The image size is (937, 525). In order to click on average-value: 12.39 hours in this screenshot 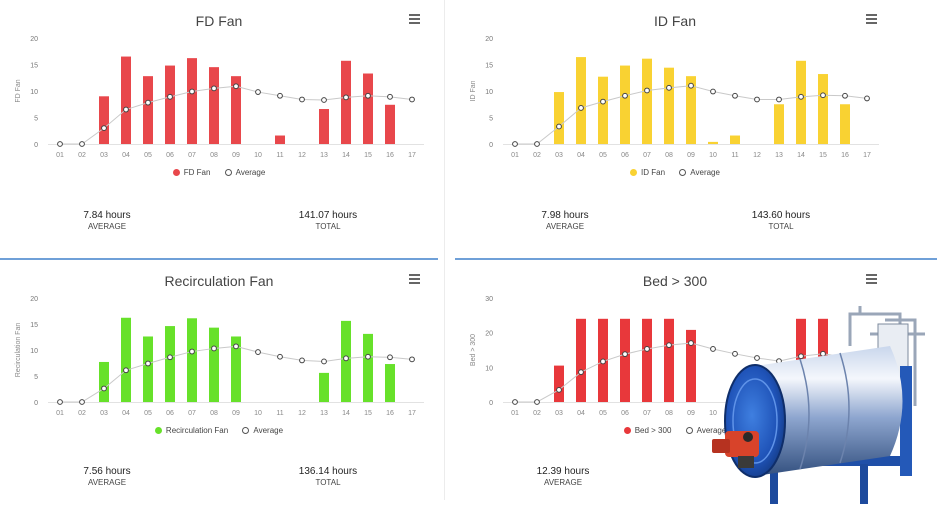, I will do `click(563, 471)`.